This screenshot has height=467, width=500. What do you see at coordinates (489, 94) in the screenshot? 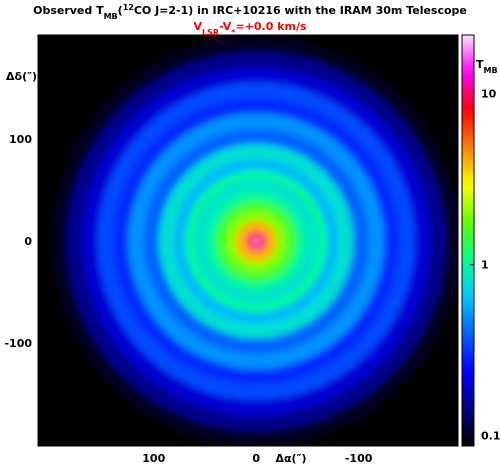
I see `colorbar-tick-label: 10` at bounding box center [489, 94].